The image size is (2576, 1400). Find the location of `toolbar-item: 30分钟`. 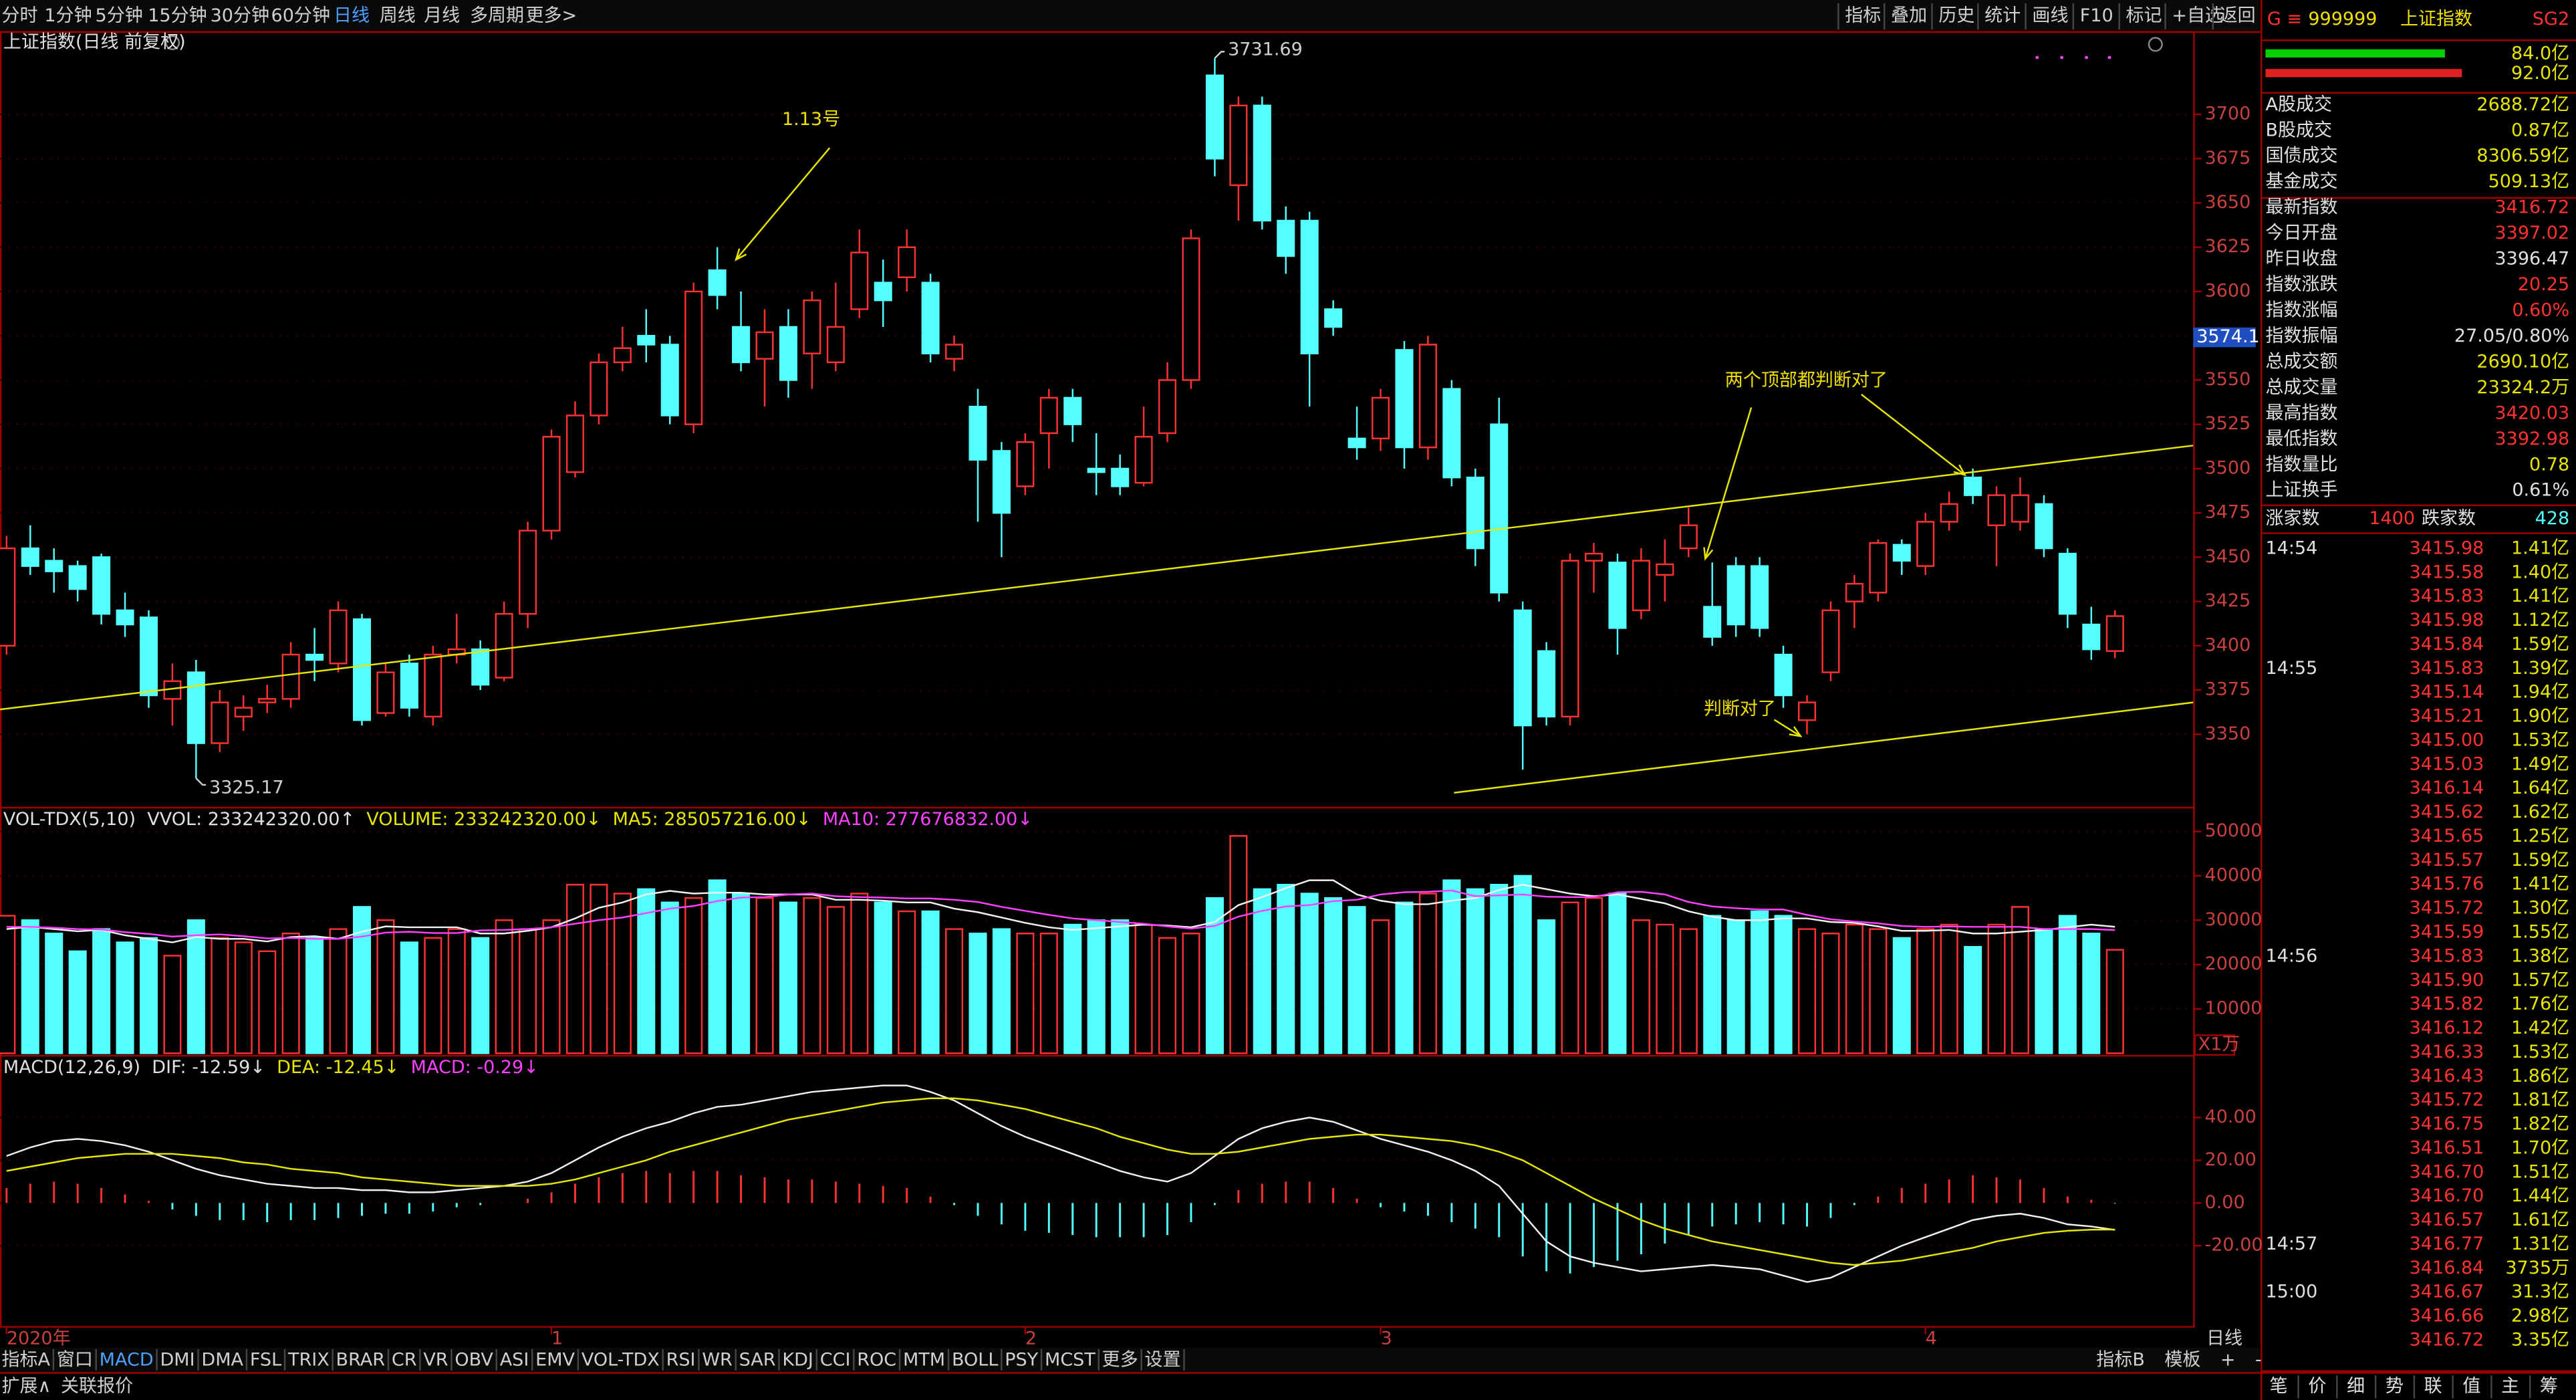

toolbar-item: 30分钟 is located at coordinates (240, 16).